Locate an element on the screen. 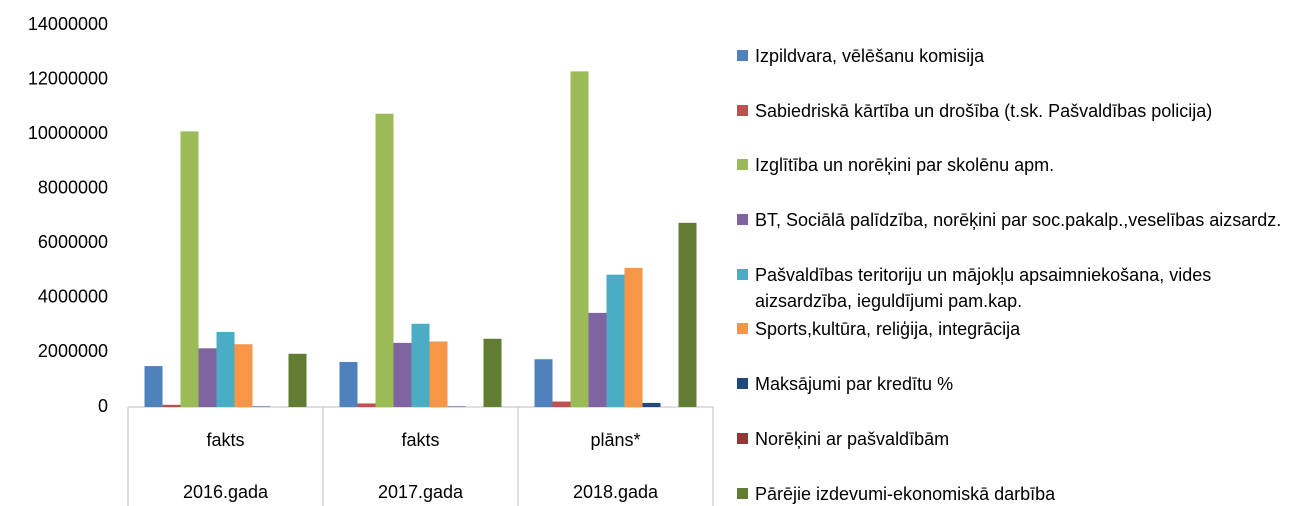 This screenshot has height=506, width=1314. x-group-label: 2018.gada is located at coordinates (616, 492).